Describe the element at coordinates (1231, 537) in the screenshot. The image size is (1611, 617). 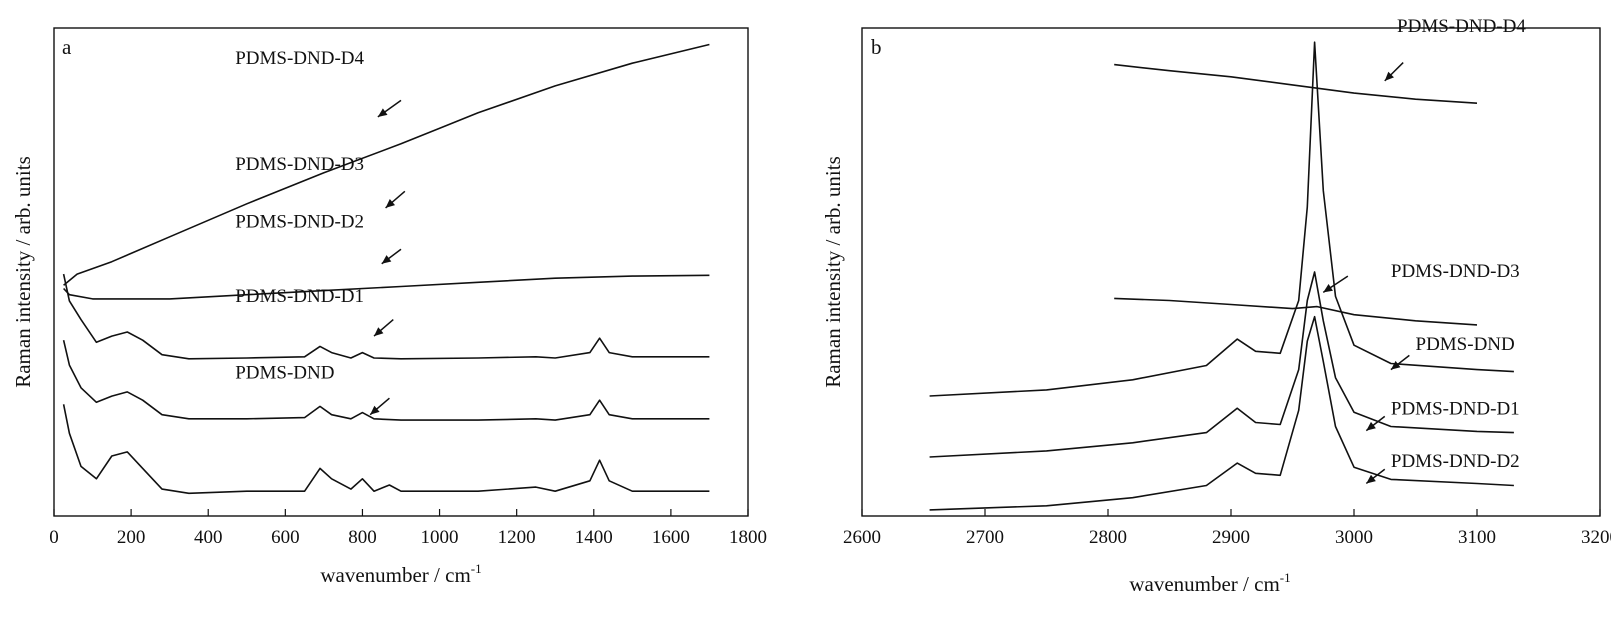
I see `panel-b-x-tick-label-3: 2900` at that location.